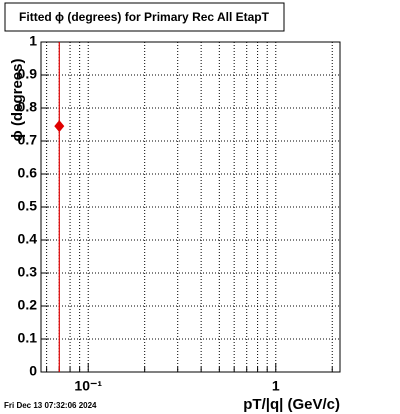  I want to click on y-tick-label: 0.9, so click(28, 74).